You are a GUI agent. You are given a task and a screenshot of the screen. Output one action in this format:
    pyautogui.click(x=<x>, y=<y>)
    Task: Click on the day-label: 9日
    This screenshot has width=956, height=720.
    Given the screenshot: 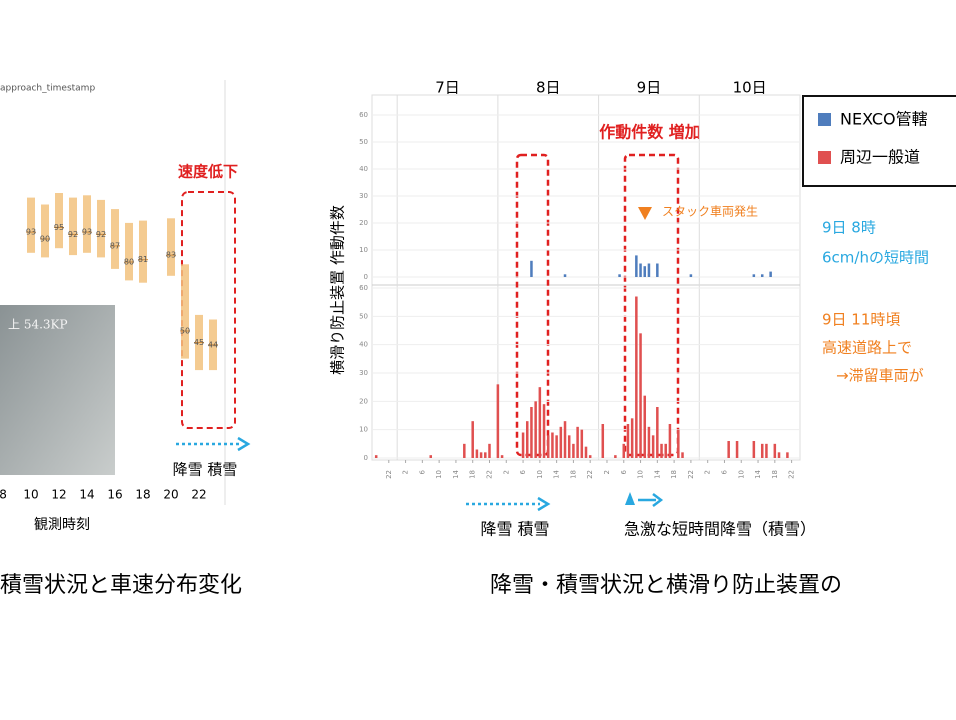 What is the action you would take?
    pyautogui.click(x=649, y=88)
    